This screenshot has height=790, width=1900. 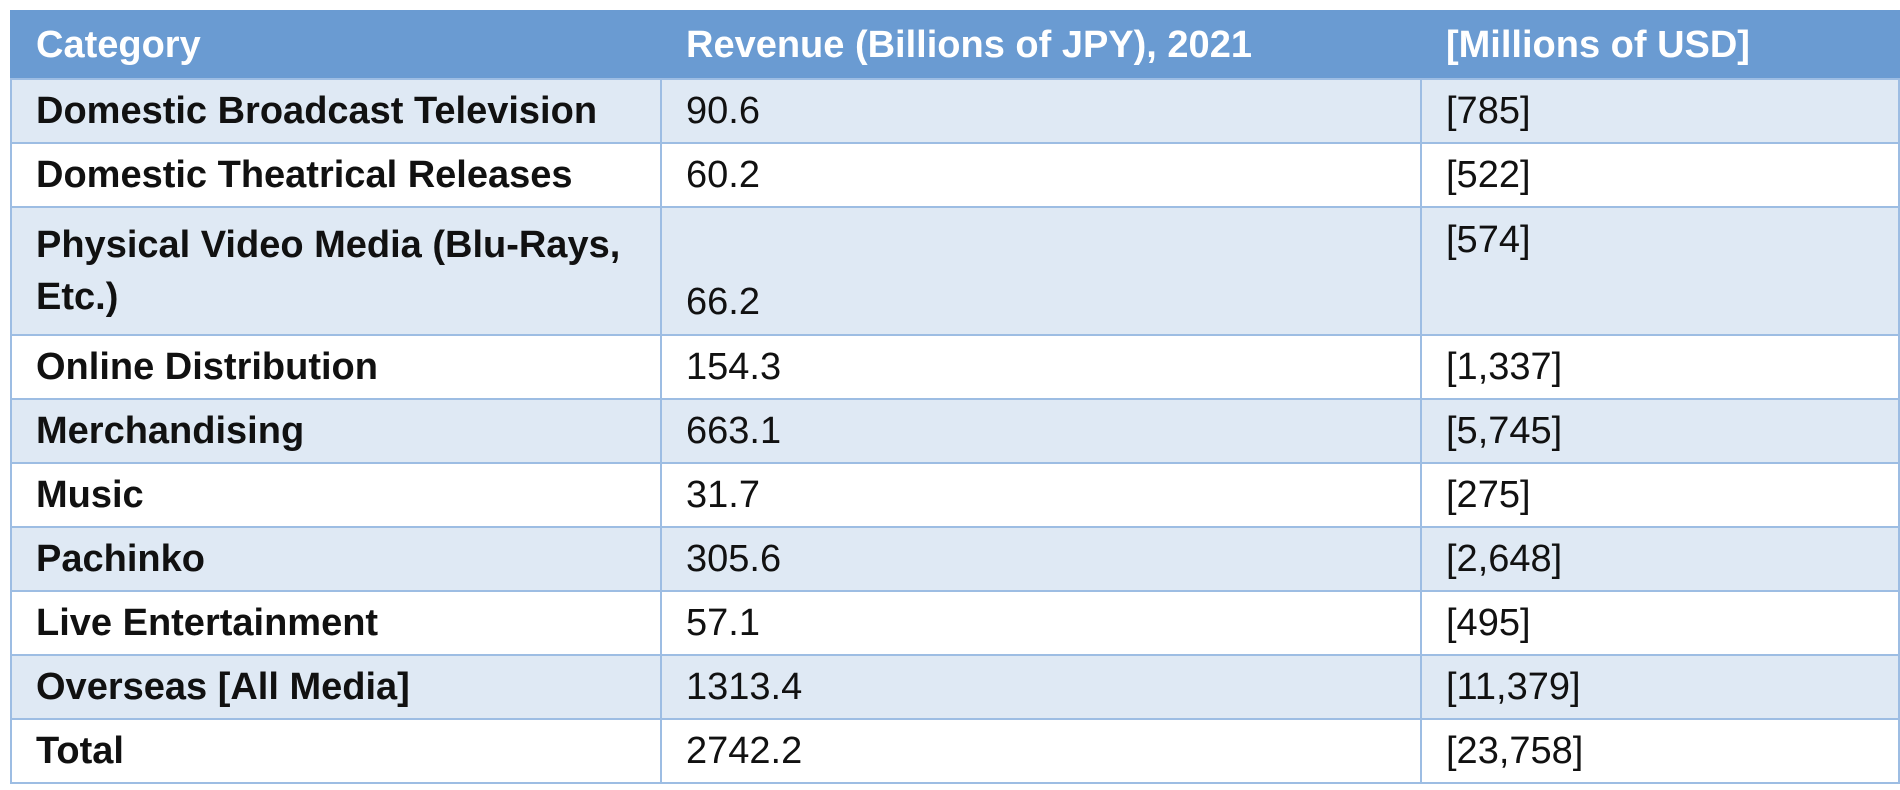 I want to click on jpy-cell: 57.1, so click(x=1041, y=623).